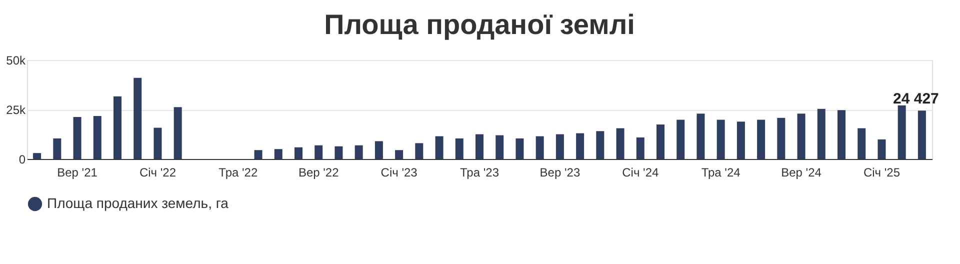 The height and width of the screenshot is (264, 960). I want to click on x-tick-label: Січ '24, so click(640, 173).